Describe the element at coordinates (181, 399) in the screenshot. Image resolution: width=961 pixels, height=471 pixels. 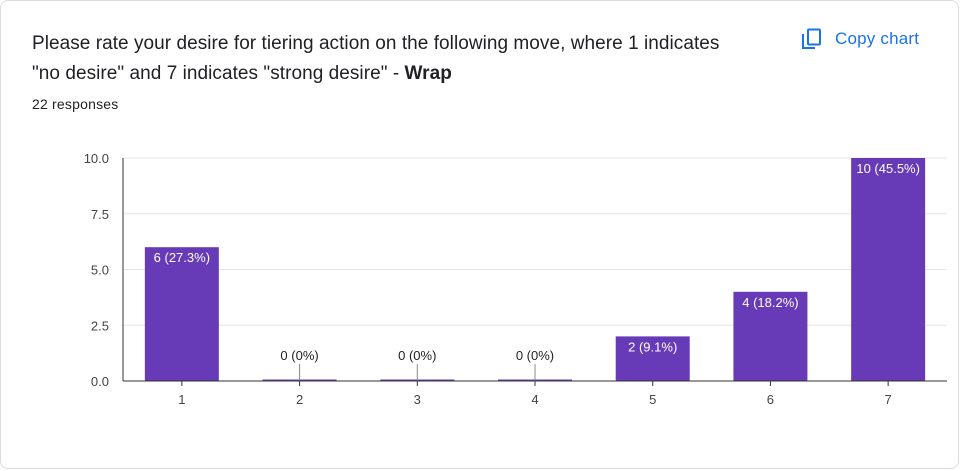
I see `x-tick-label: 1` at that location.